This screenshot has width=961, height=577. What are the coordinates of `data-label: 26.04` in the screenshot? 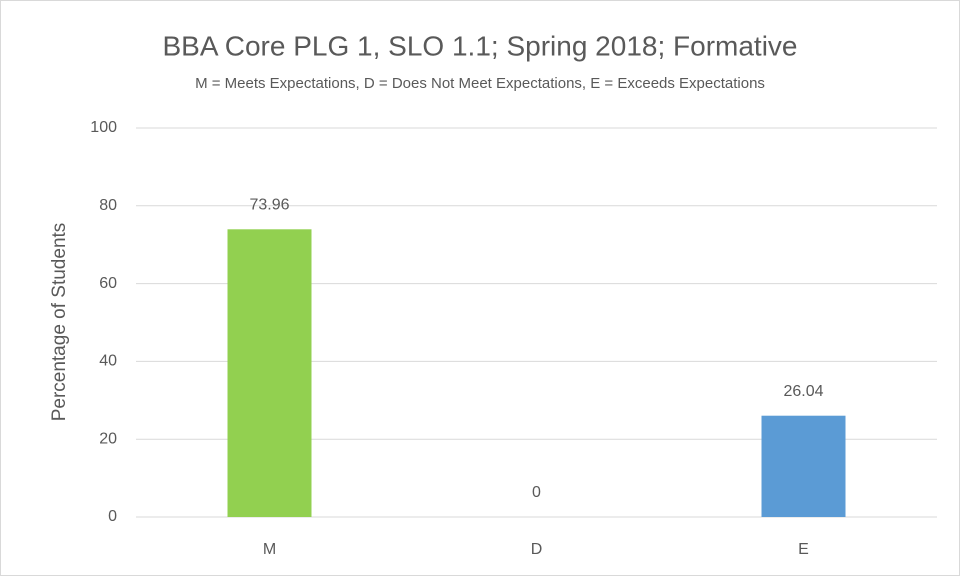 It's located at (803, 391).